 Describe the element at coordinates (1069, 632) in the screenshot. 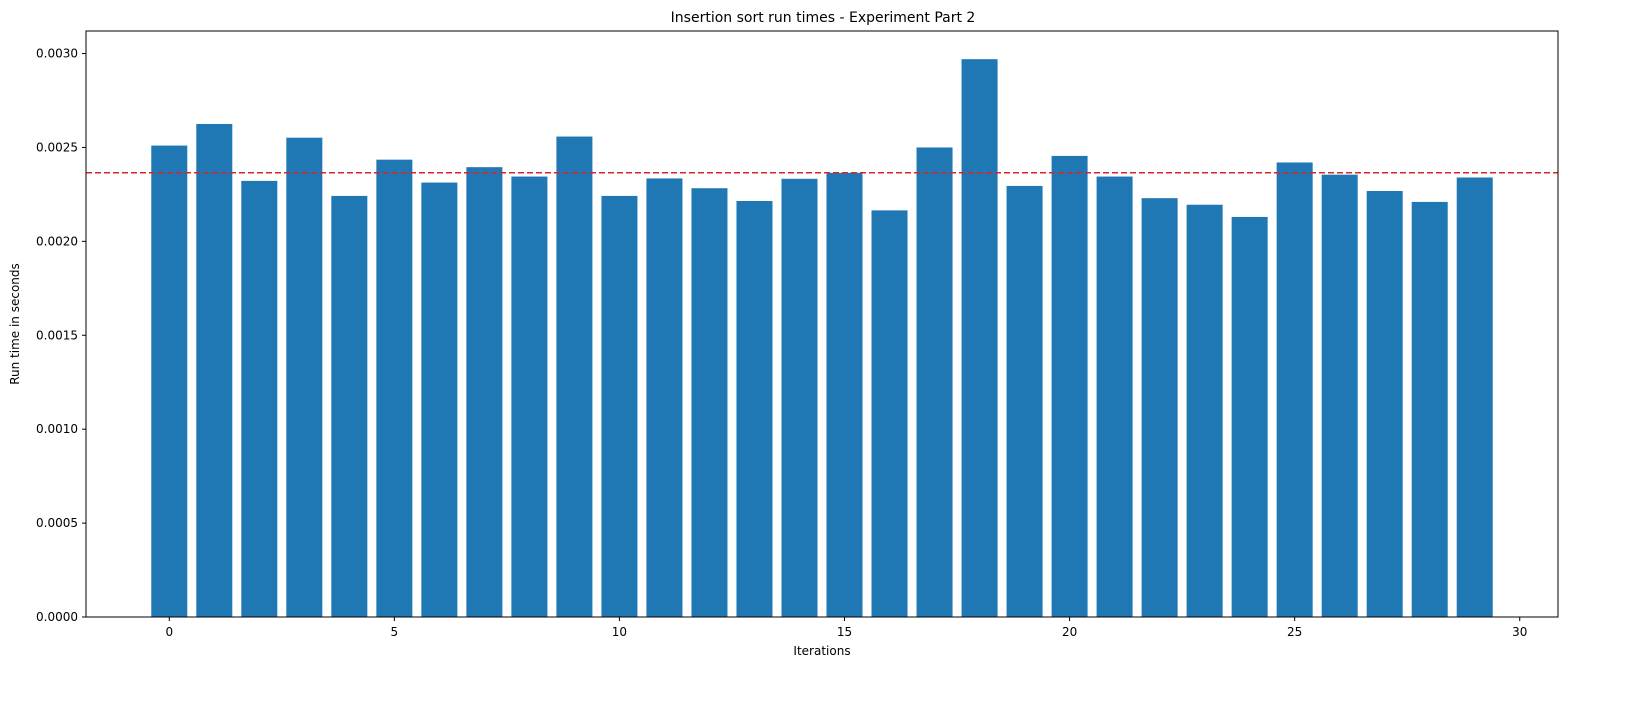

I see `x-tick-label: 20` at that location.